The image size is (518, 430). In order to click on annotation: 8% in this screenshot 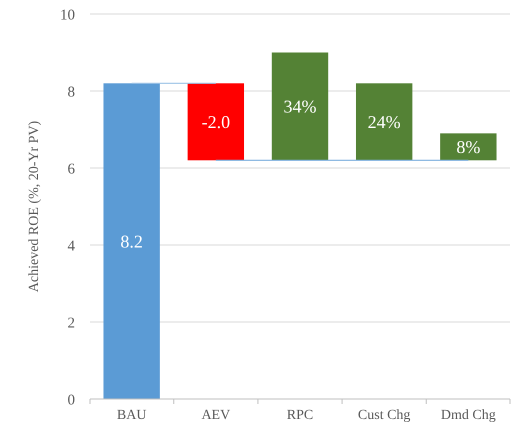, I will do `click(468, 147)`.